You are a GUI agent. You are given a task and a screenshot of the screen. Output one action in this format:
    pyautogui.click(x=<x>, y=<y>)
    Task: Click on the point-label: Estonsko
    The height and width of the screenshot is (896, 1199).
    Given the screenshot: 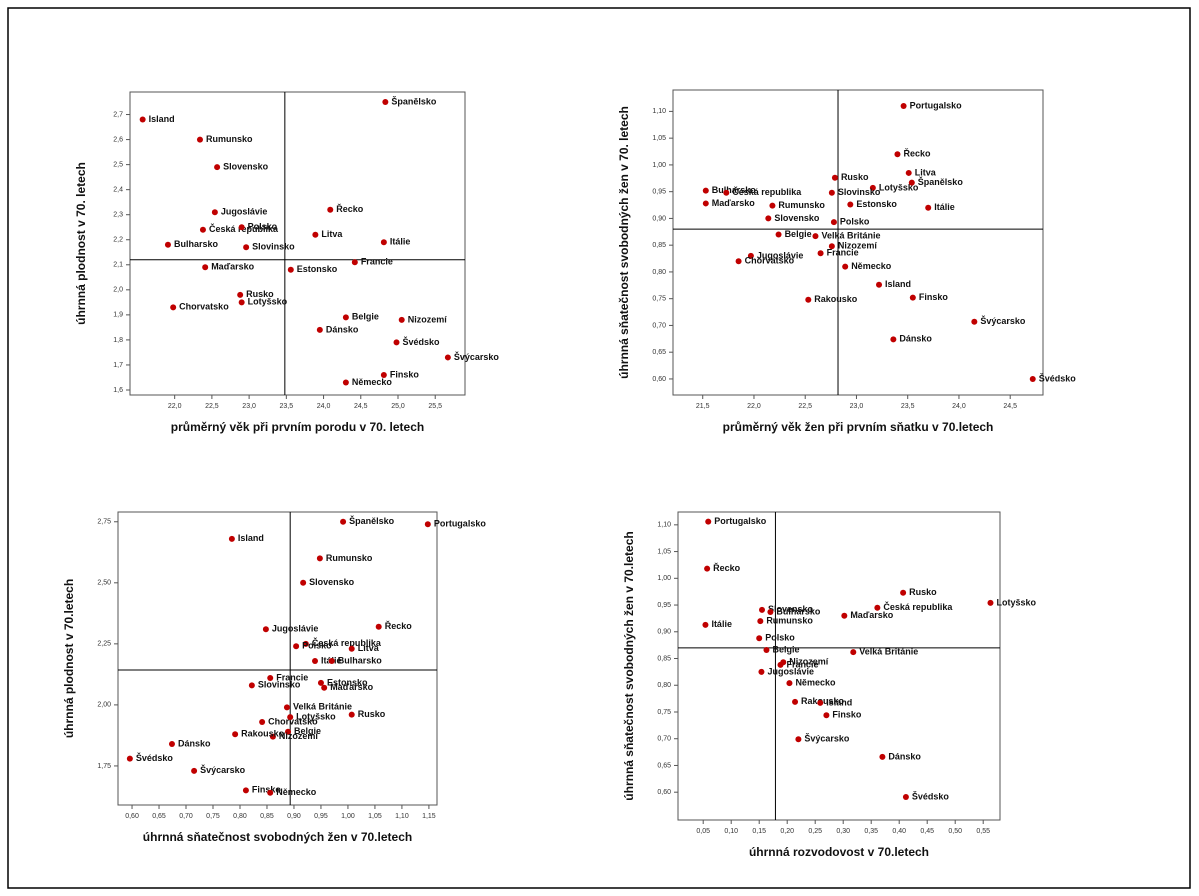 What is the action you would take?
    pyautogui.click(x=876, y=204)
    